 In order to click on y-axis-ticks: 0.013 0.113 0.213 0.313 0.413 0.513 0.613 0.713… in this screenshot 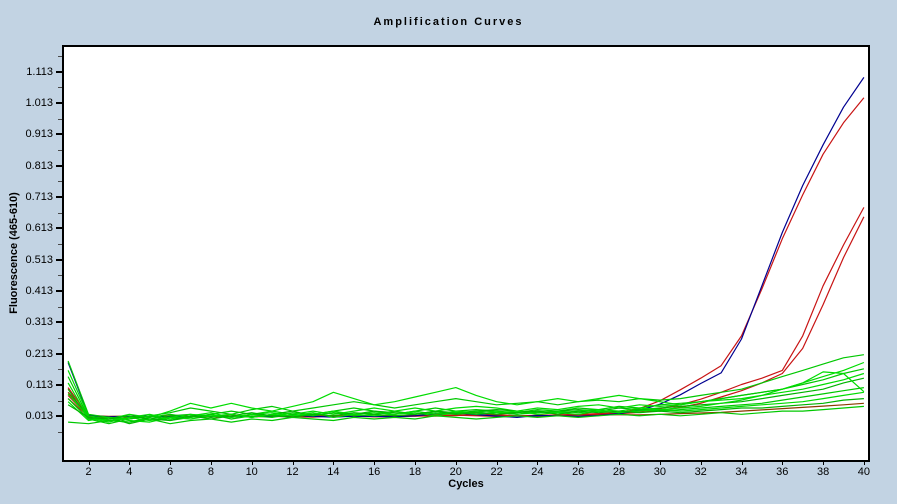, I will do `click(31, 253)`.